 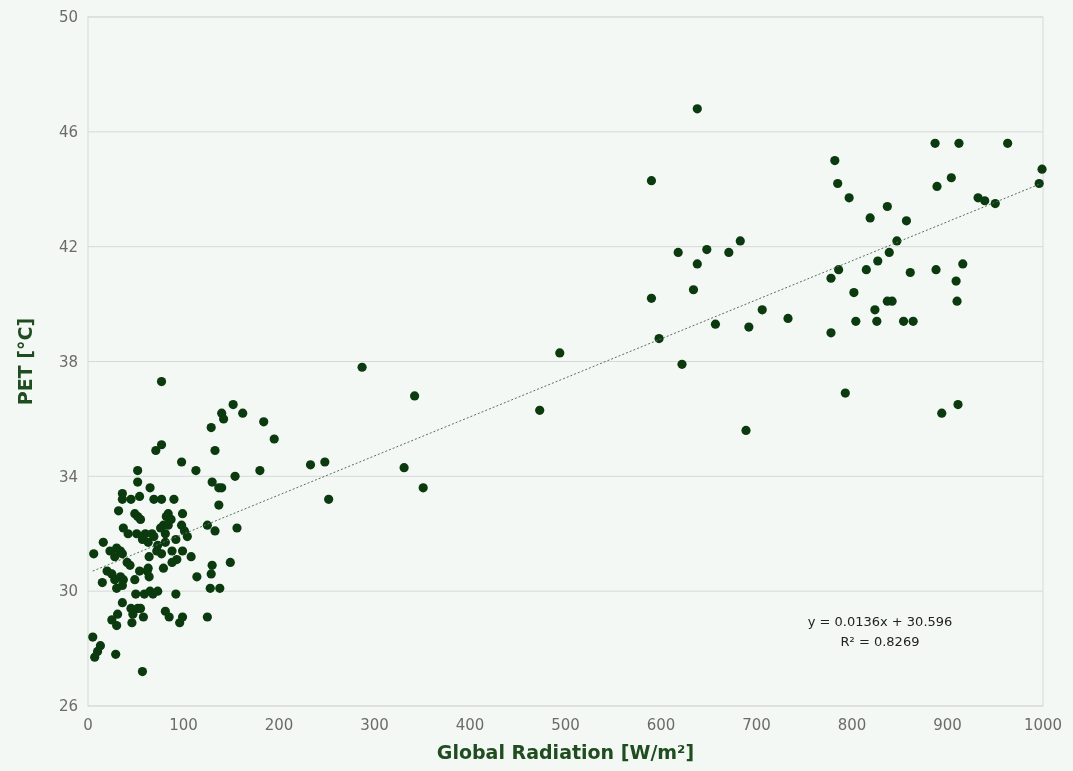 What do you see at coordinates (947, 725) in the screenshot?
I see `x-tick-label: 900` at bounding box center [947, 725].